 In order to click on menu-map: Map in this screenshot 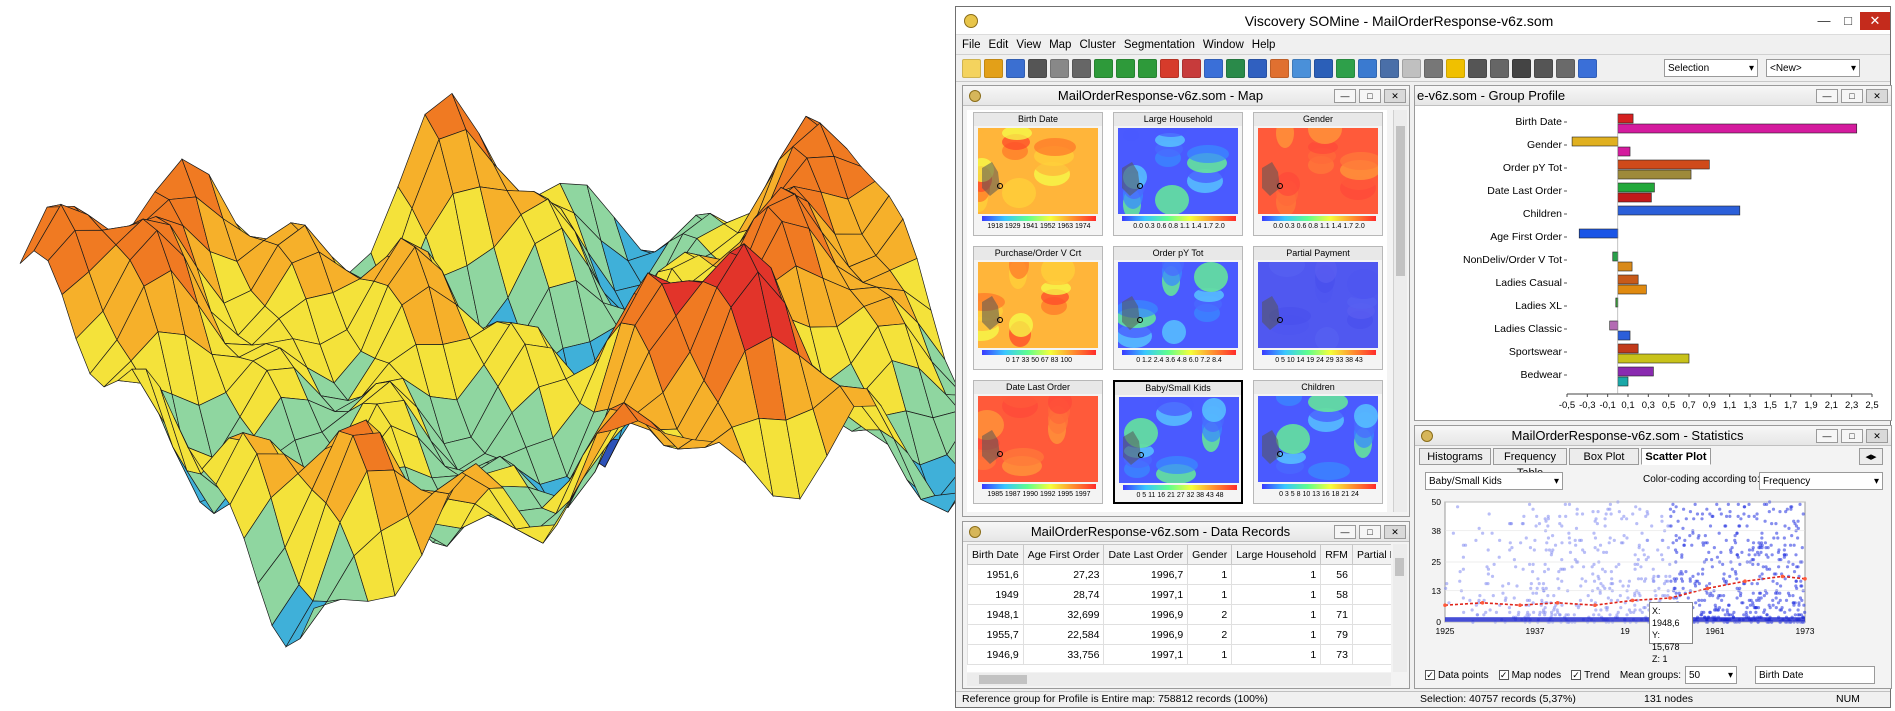, I will do `click(1060, 44)`.